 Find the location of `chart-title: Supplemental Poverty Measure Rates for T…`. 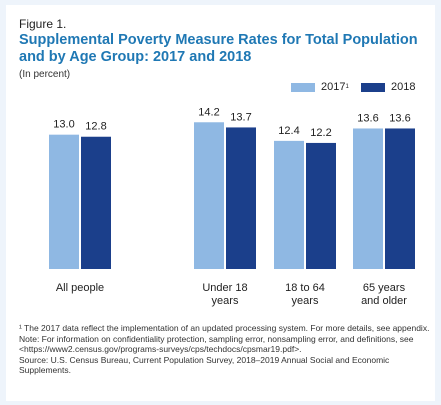

chart-title: Supplemental Poverty Measure Rates for T… is located at coordinates (224, 49).